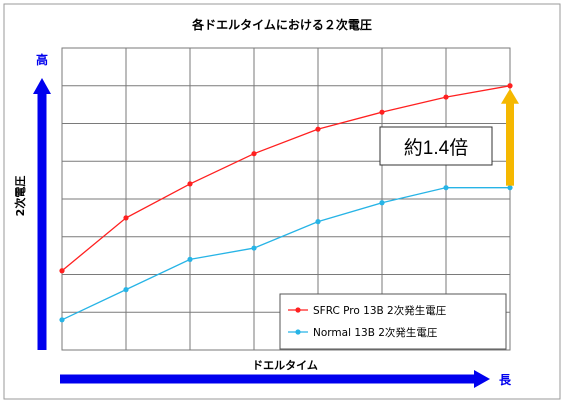  Describe the element at coordinates (367, 321) in the screenshot. I see `legend-items: SFRC Pro 13B 2次発生電圧 Normal 13B 2次発生電圧` at that location.